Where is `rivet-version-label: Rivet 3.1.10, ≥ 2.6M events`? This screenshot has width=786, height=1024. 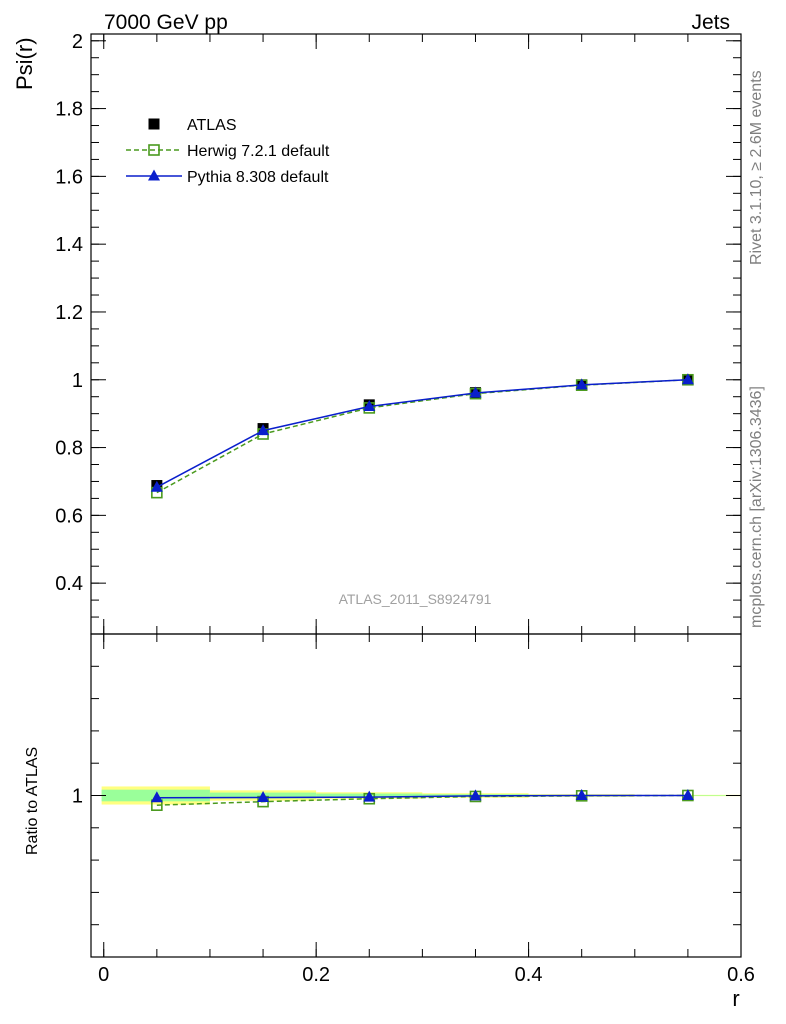 rivet-version-label: Rivet 3.1.10, ≥ 2.6M events is located at coordinates (756, 167).